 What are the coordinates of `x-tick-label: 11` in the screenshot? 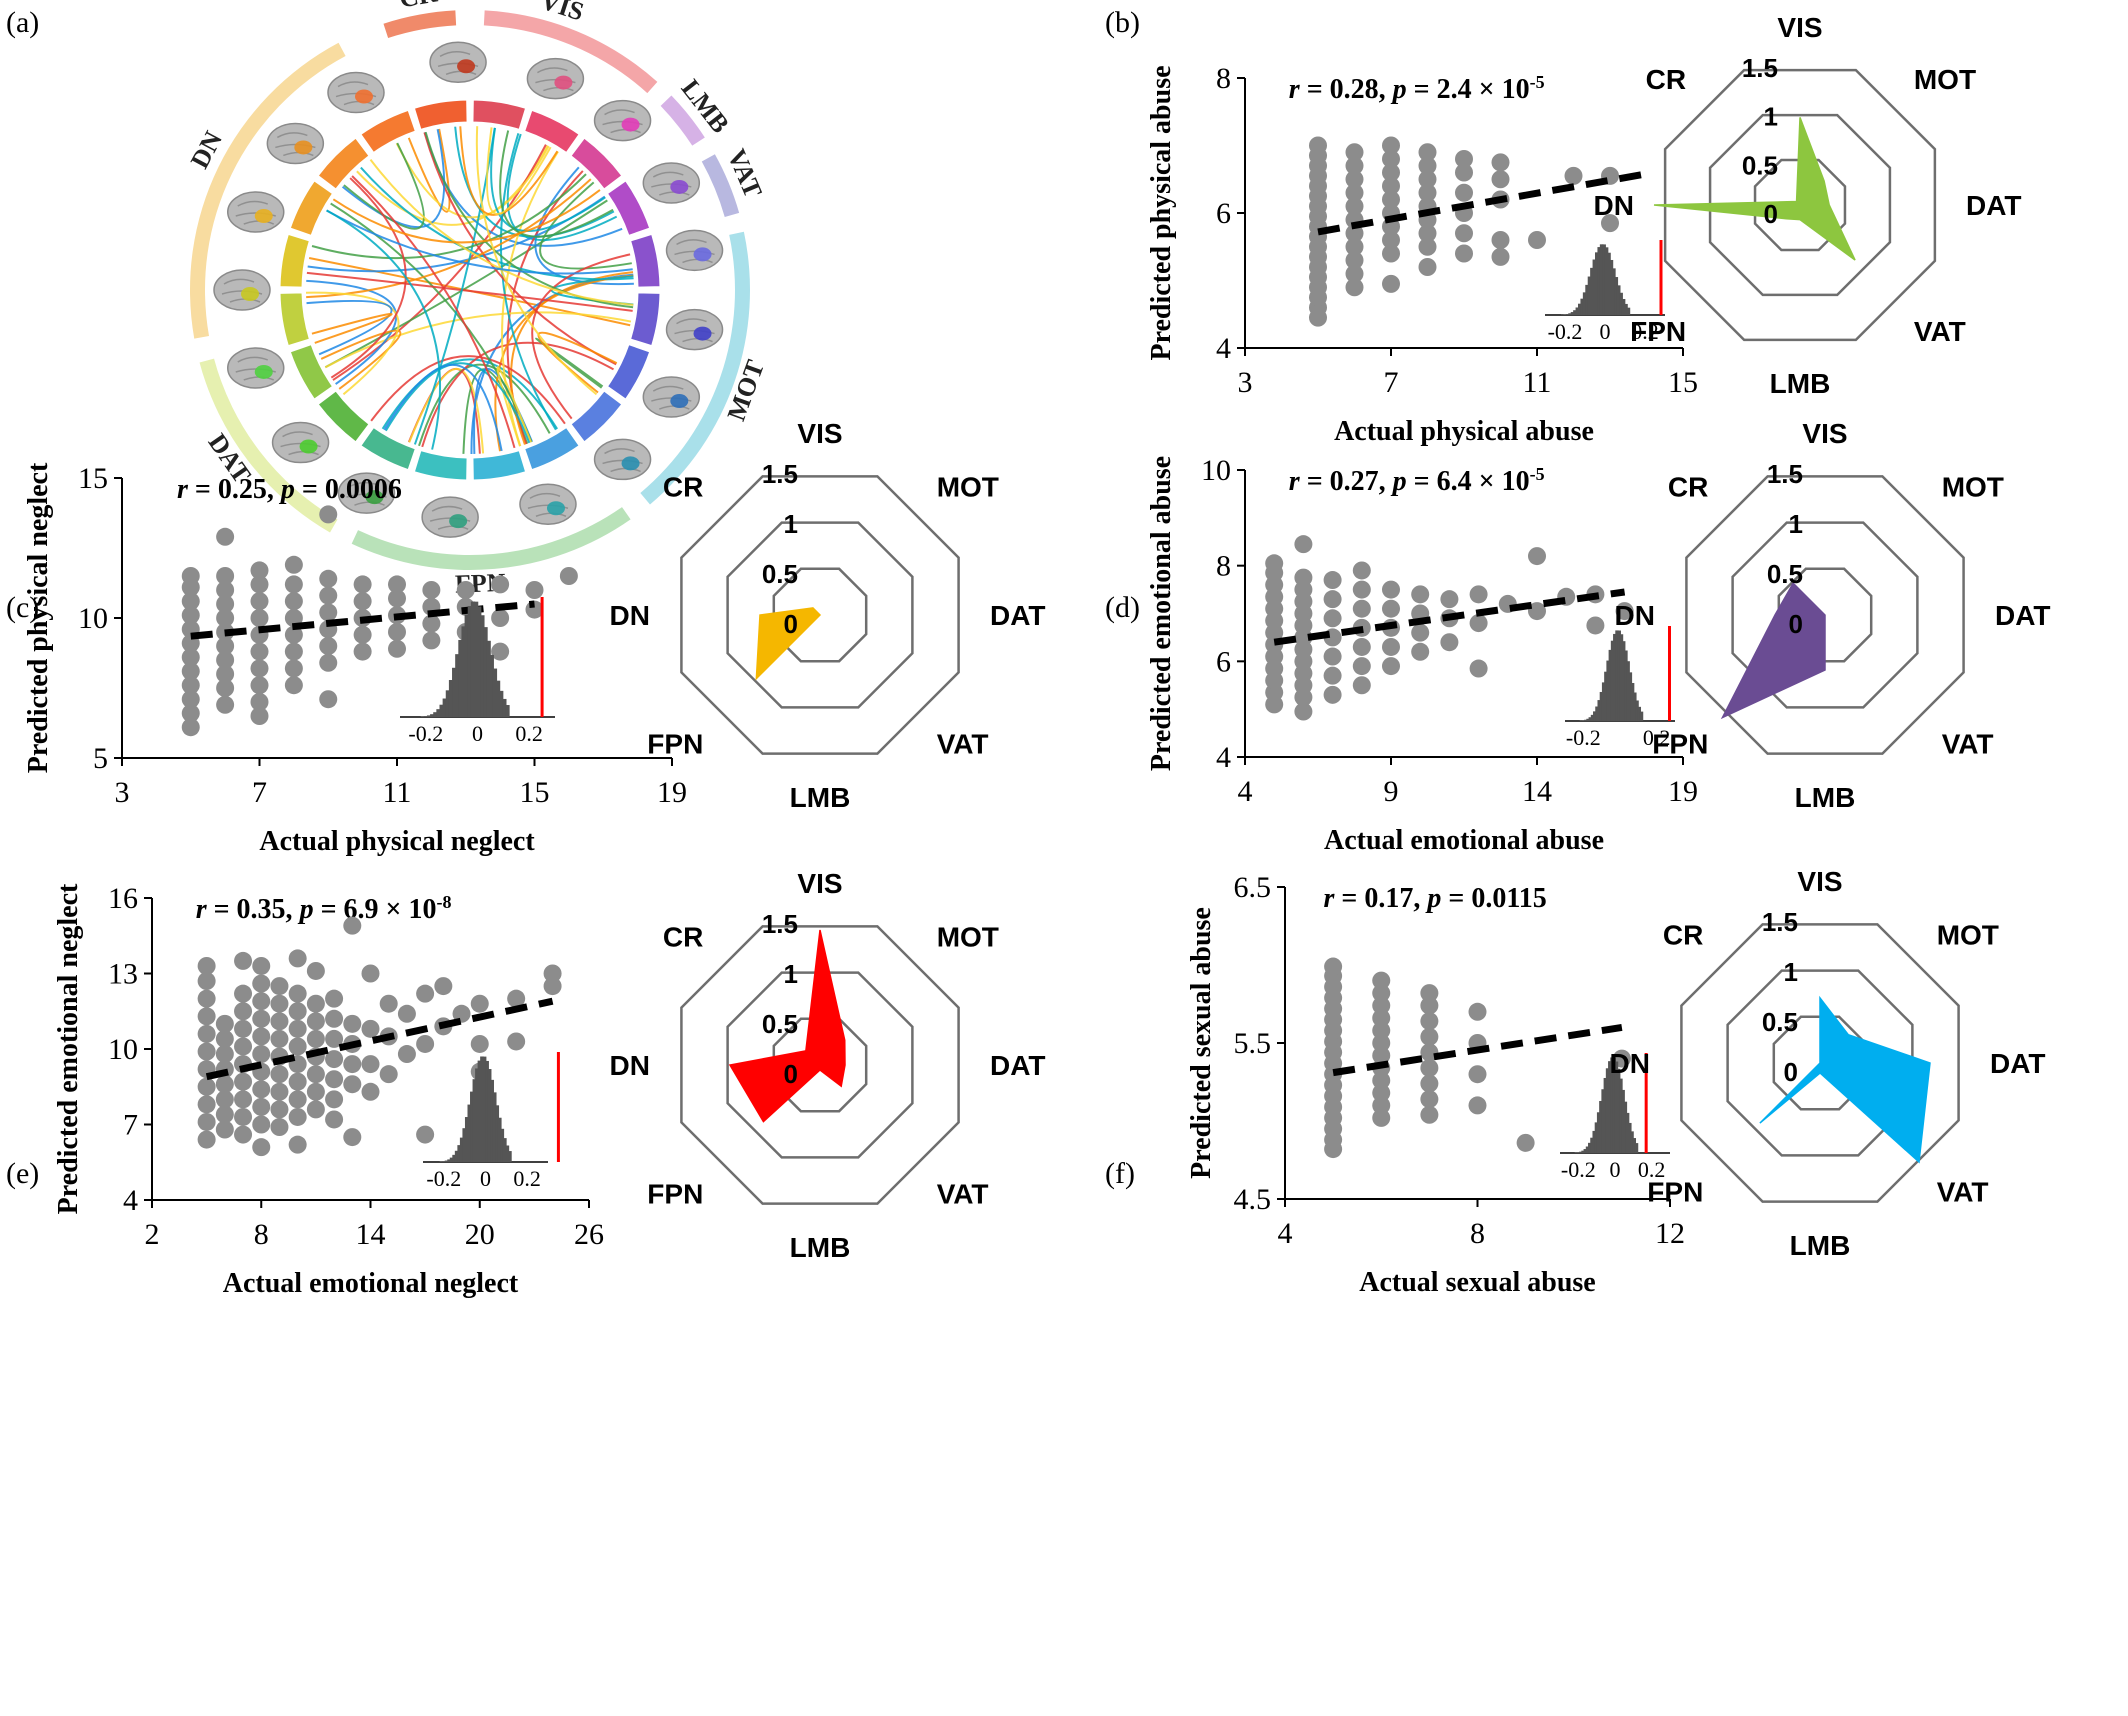 It's located at (397, 792).